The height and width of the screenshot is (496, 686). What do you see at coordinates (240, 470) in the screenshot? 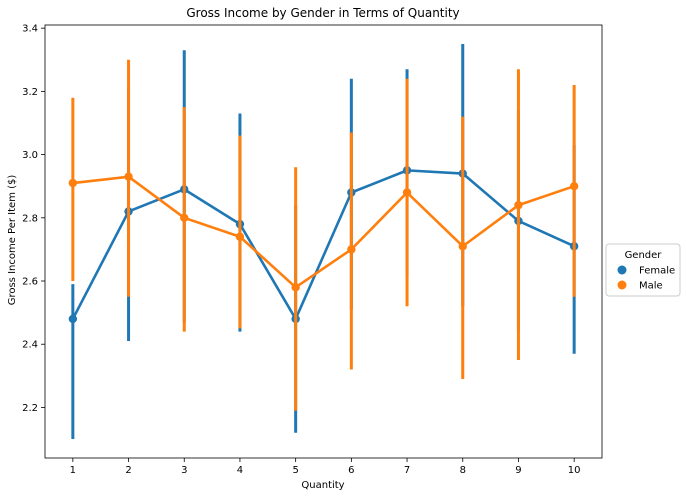
I see `x-tick-label: 4` at bounding box center [240, 470].